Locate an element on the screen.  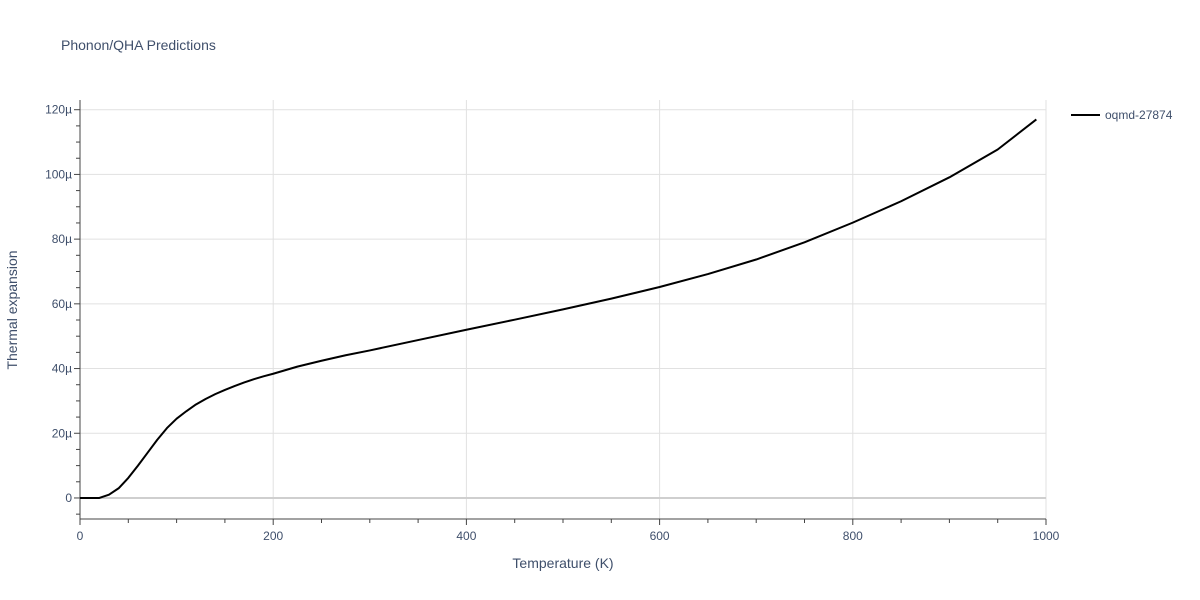
x-tick-label: 400 is located at coordinates (466, 536).